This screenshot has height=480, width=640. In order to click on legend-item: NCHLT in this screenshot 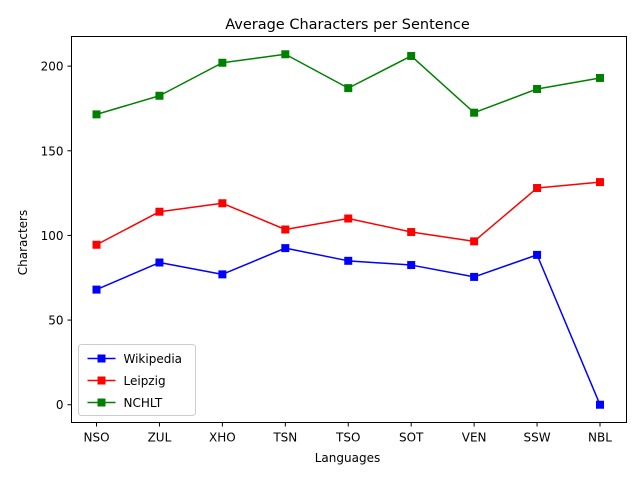, I will do `click(125, 403)`.